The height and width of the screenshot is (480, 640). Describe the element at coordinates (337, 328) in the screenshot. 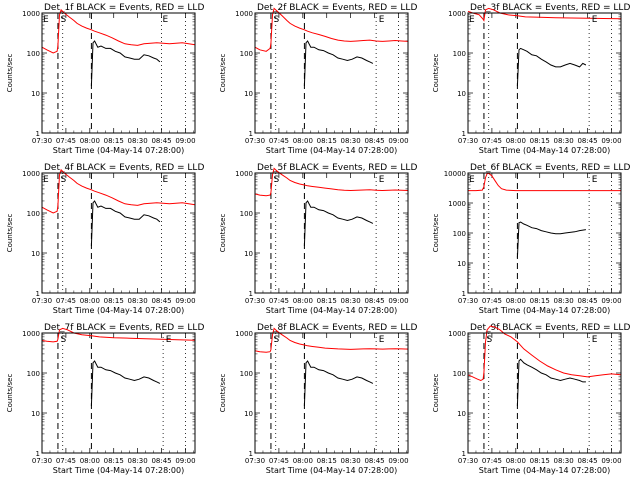

I see `chart-title: Det_8f BLACK = Events, RED = LLD` at that location.